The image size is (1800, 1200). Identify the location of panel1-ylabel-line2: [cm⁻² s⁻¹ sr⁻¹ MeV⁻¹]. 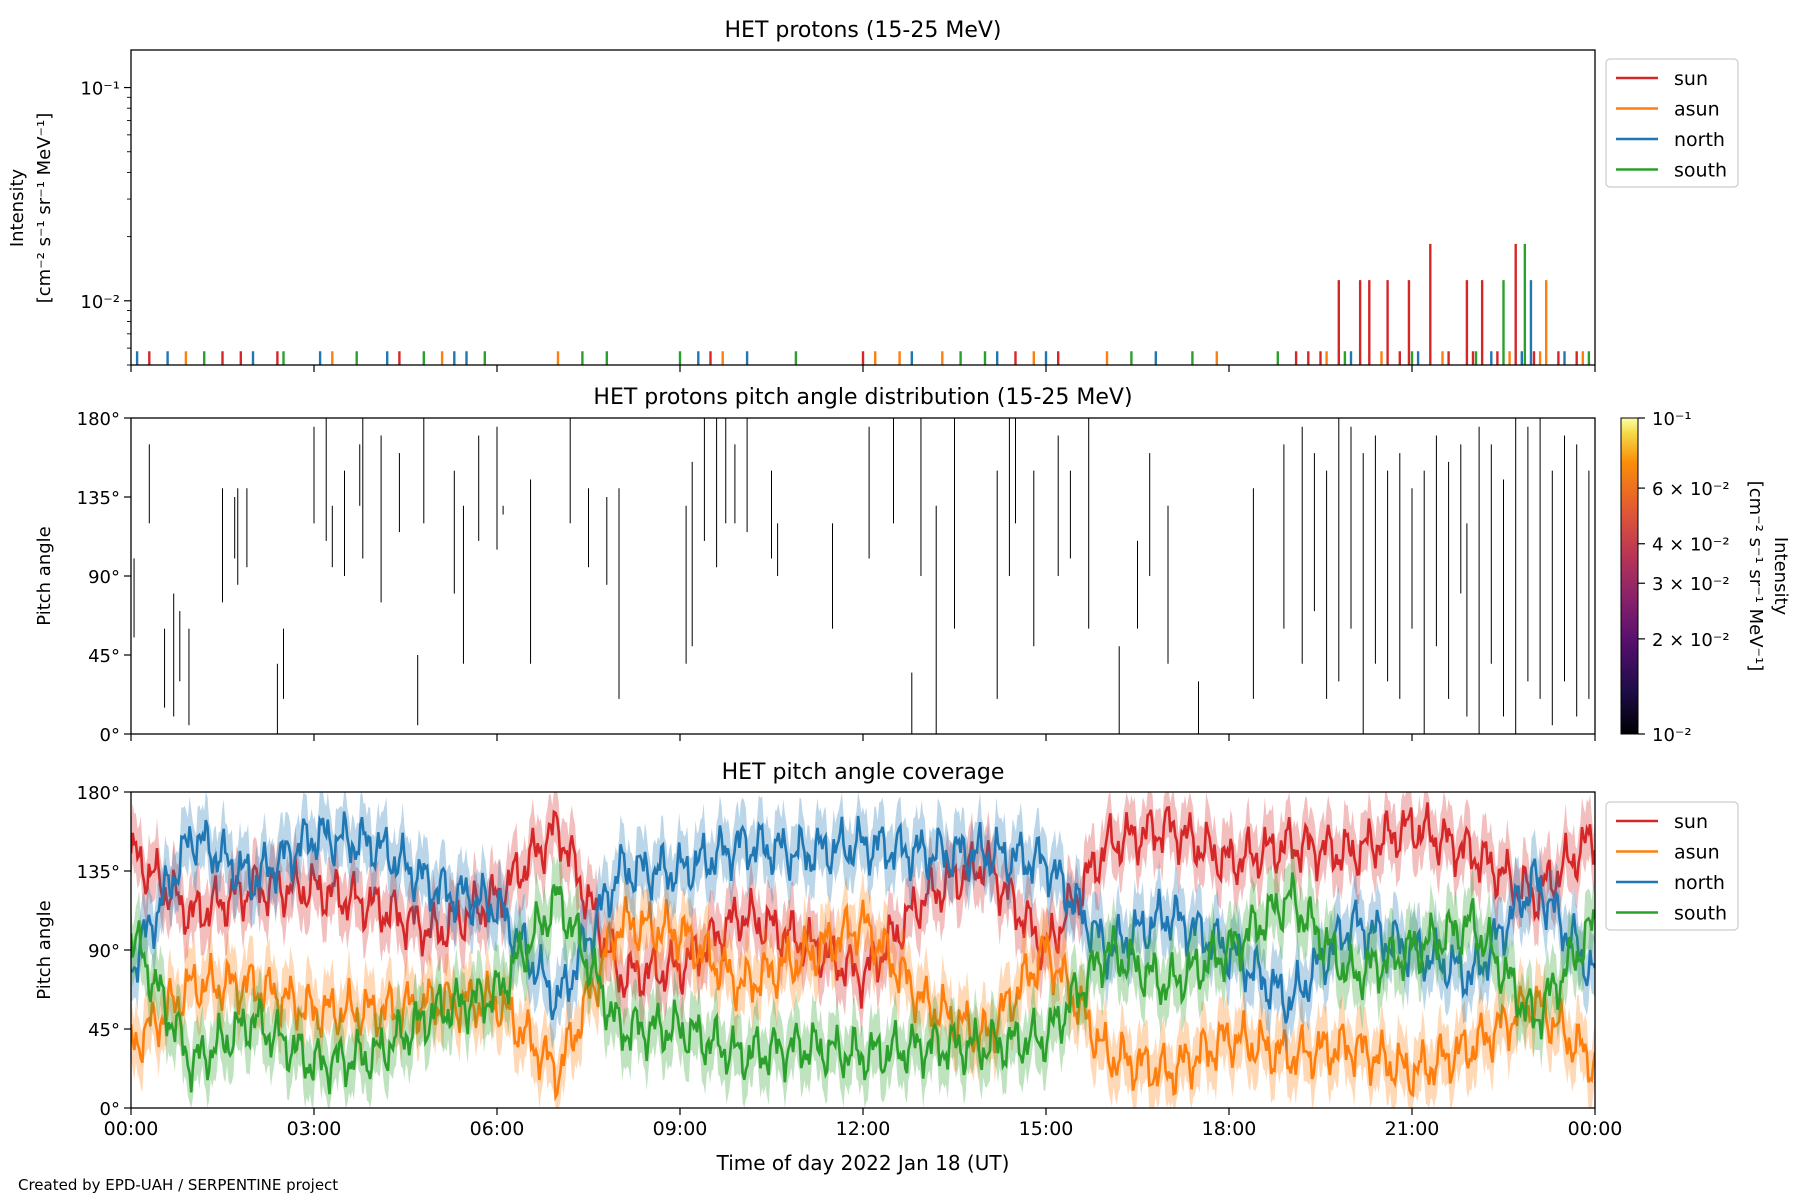
(44, 208).